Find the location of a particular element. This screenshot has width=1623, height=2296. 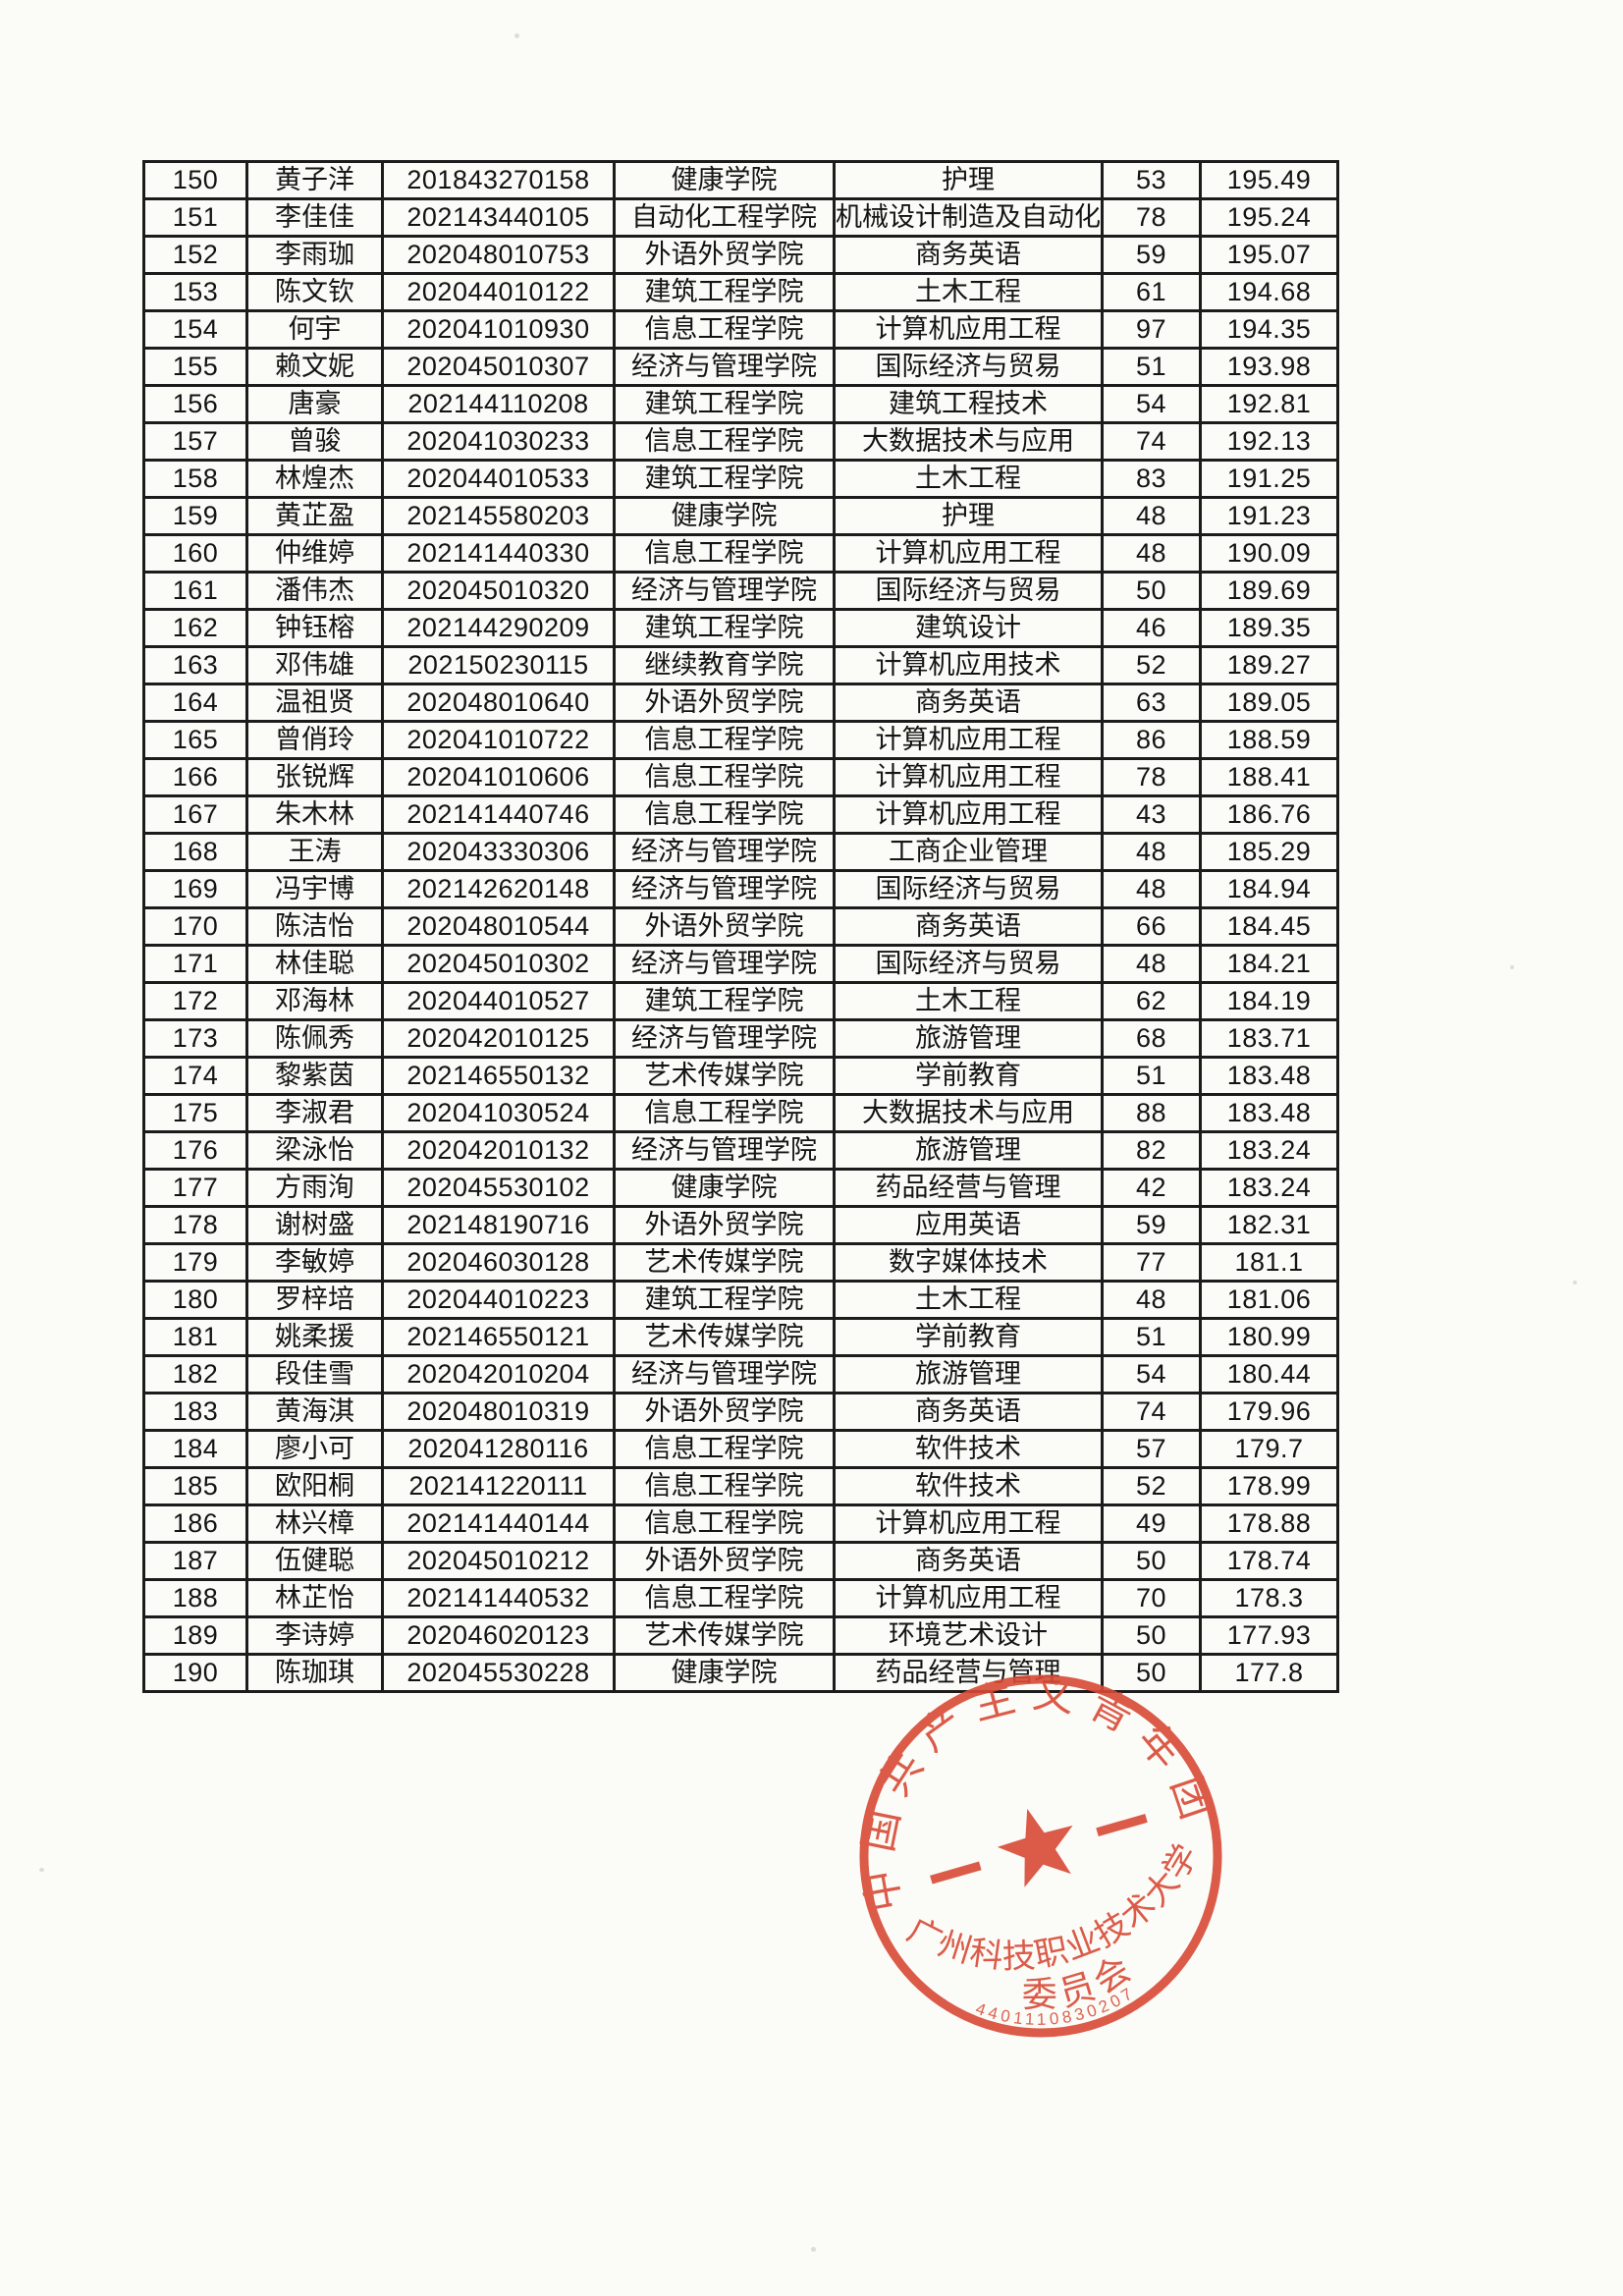

cell-student-id: 202041010722 is located at coordinates (498, 740).